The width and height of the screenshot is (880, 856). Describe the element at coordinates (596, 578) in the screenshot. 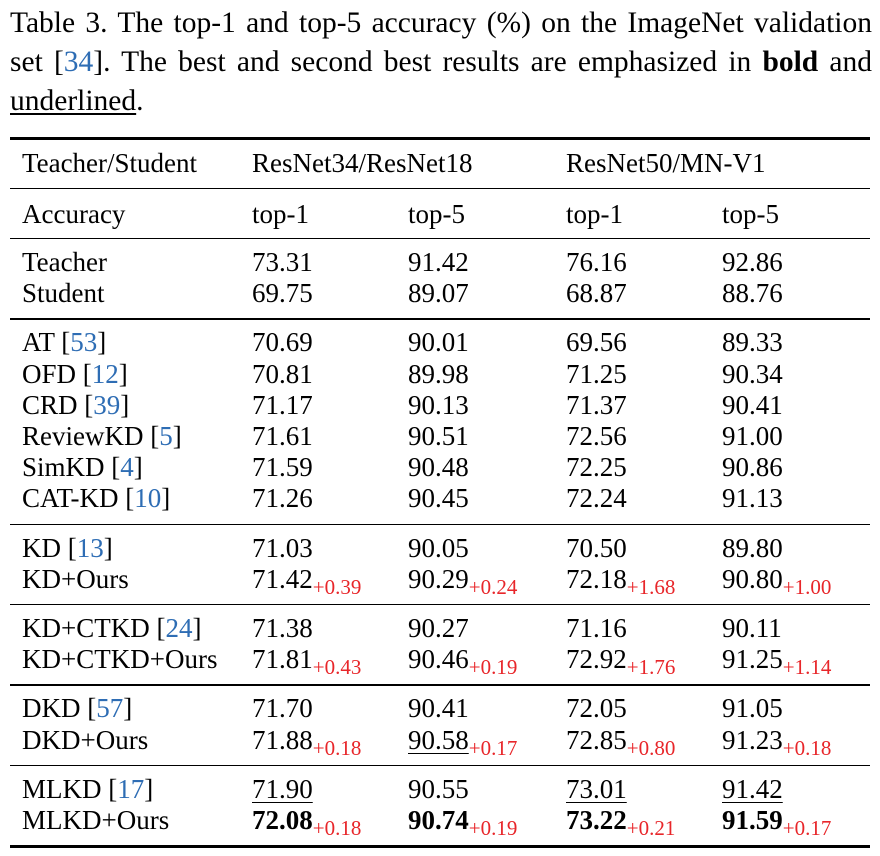

I see `accuracy-number: 72.18` at that location.